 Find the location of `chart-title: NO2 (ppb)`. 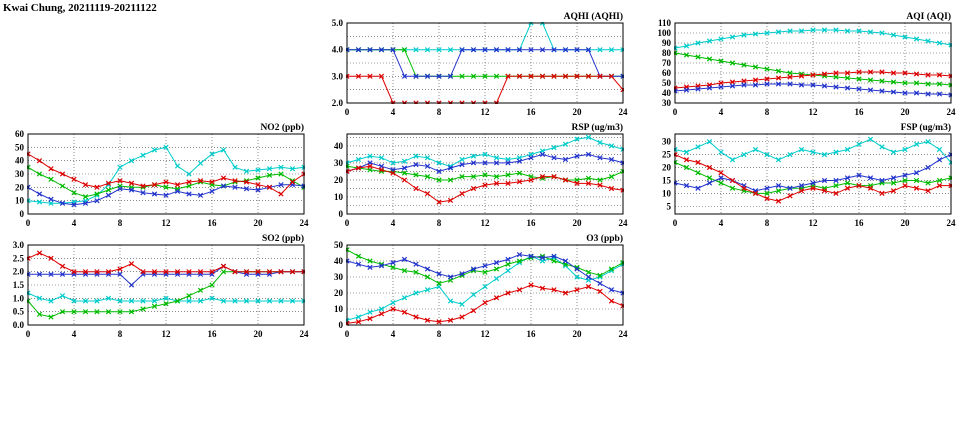

chart-title: NO2 (ppb) is located at coordinates (282, 127).